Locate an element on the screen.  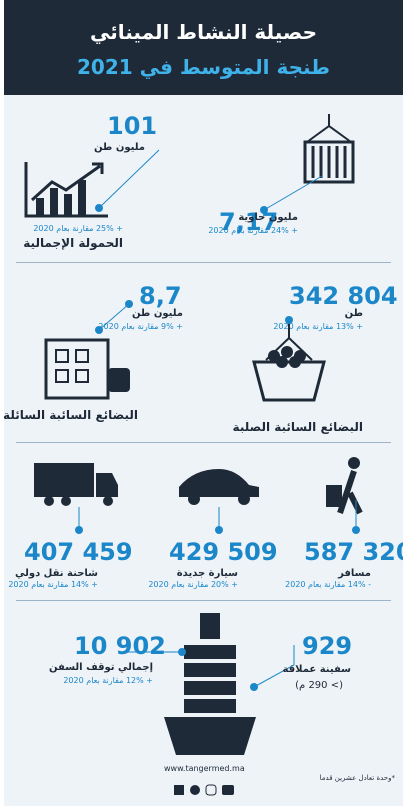
value: 407 459 is located at coordinates (78, 552).